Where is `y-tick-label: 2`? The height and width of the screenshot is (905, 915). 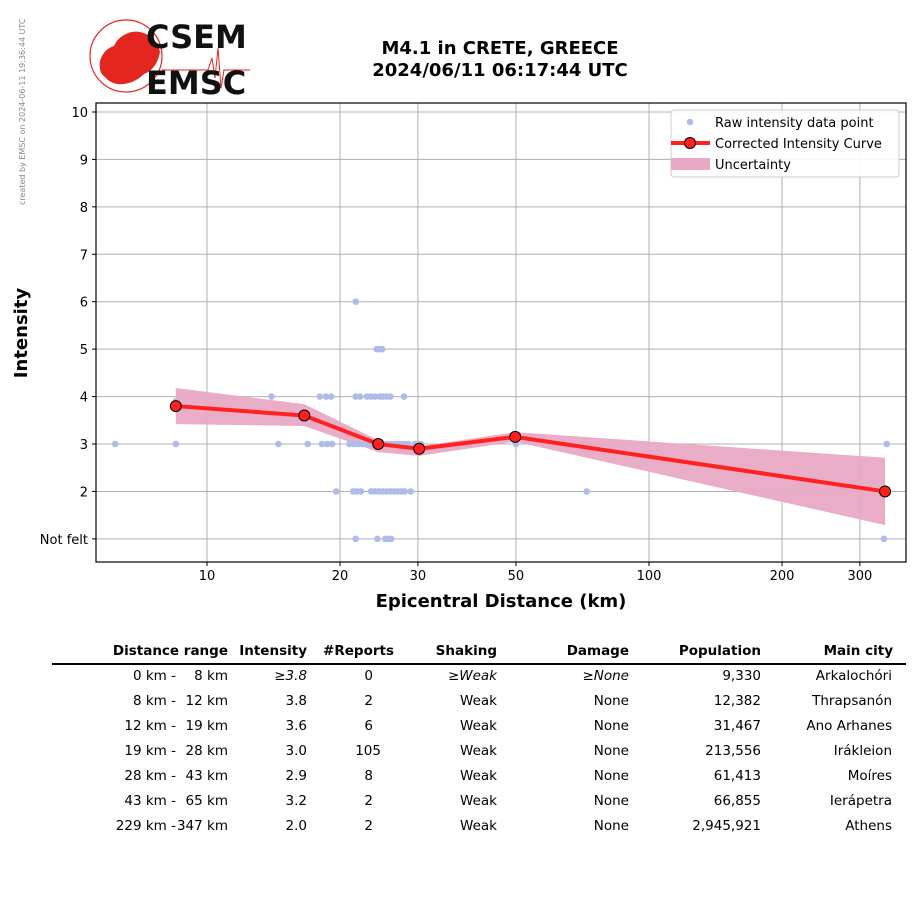 y-tick-label: 2 is located at coordinates (84, 492).